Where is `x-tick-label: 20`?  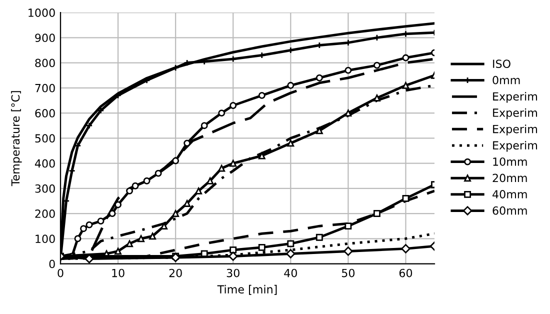 x-tick-label: 20 is located at coordinates (175, 273).